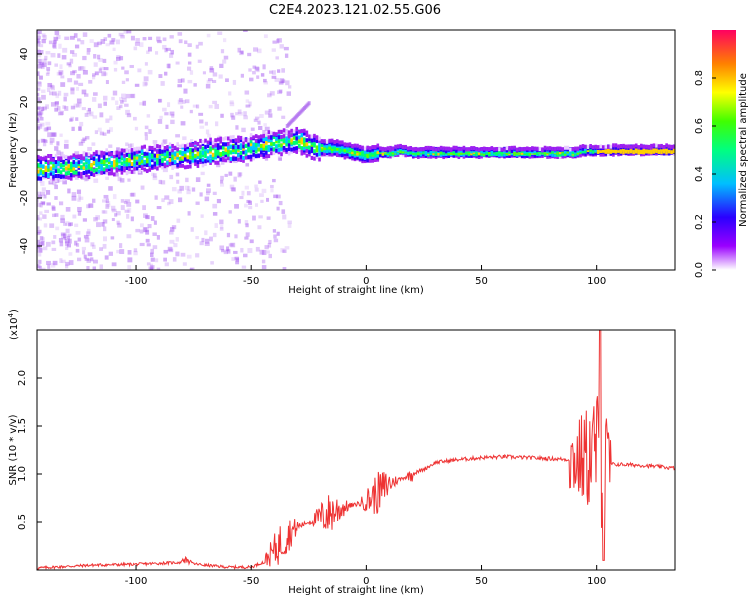 Image resolution: width=750 pixels, height=600 pixels. I want to click on colorbar-gradient, so click(724, 150).